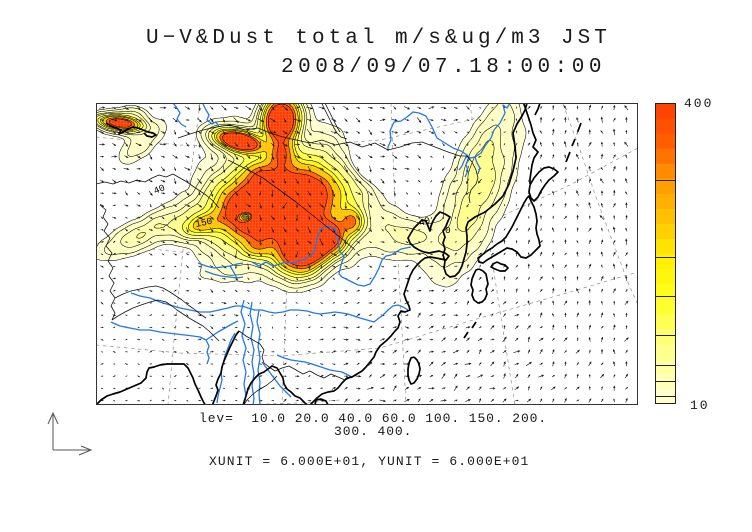 Image resolution: width=752 pixels, height=532 pixels. What do you see at coordinates (448, 230) in the screenshot?
I see `svg-text: 0` at bounding box center [448, 230].